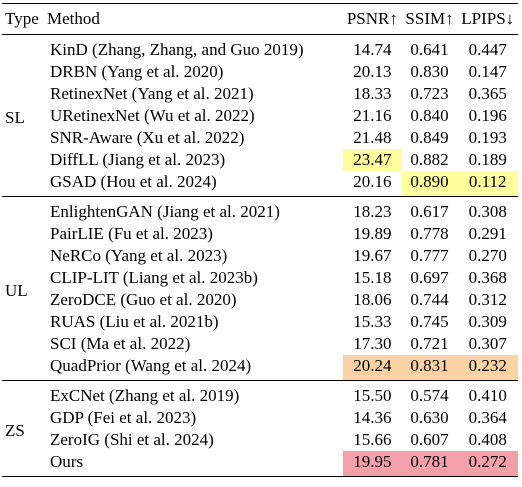 The width and height of the screenshot is (522, 487). Describe the element at coordinates (429, 368) in the screenshot. I see `metric-cell: 0.831` at that location.